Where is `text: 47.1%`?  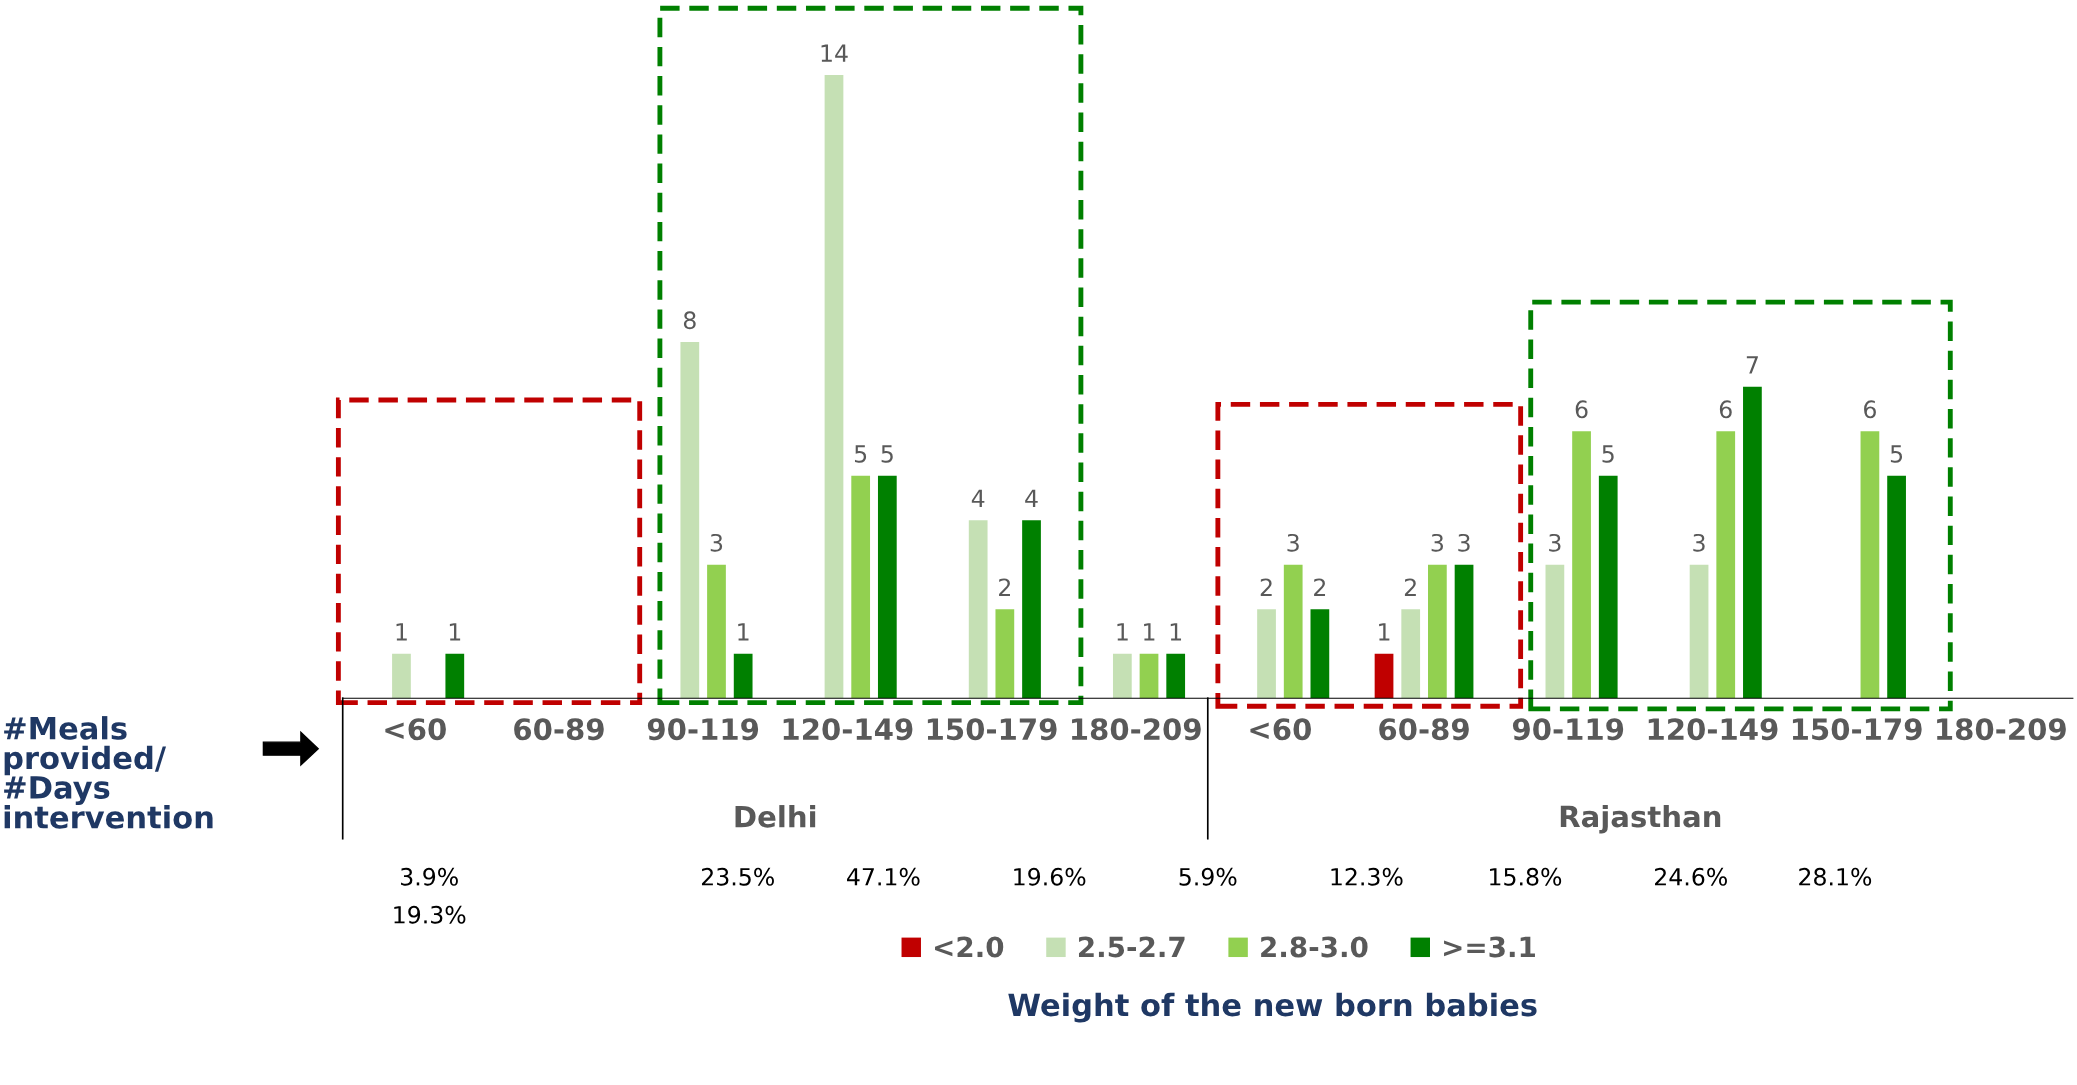
text: 47.1% is located at coordinates (883, 876).